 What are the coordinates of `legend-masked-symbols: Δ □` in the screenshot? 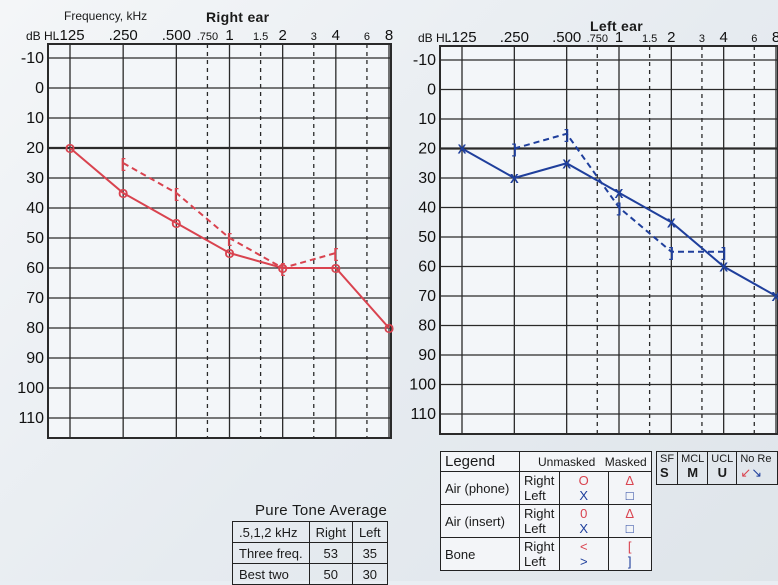 It's located at (629, 488).